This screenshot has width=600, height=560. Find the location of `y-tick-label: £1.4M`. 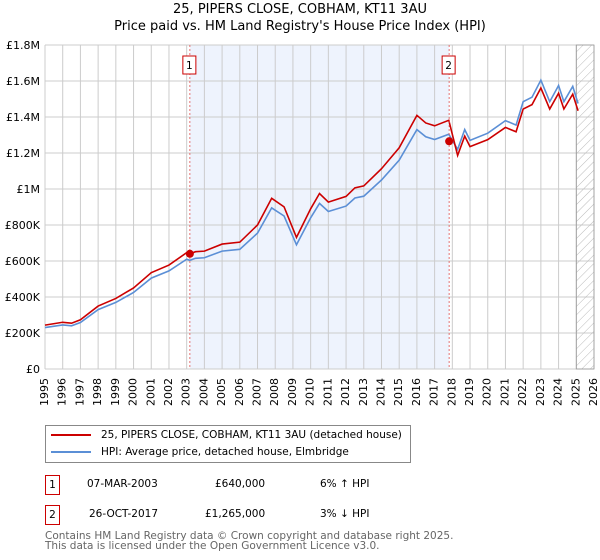

y-tick-label: £1.4M is located at coordinates (23, 117).